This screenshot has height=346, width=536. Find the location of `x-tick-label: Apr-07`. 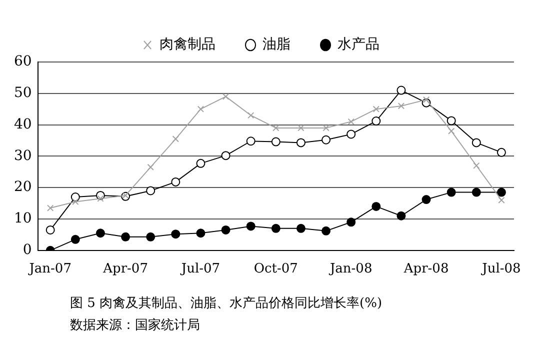

x-tick-label: Apr-07 is located at coordinates (125, 269).